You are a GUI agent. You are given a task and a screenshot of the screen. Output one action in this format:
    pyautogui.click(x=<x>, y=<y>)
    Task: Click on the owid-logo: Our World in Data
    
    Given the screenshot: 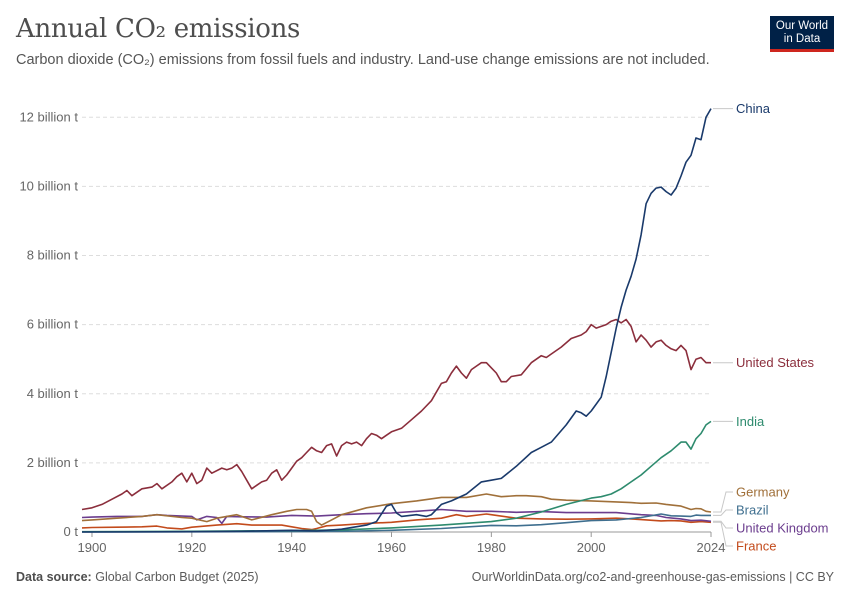 What is the action you would take?
    pyautogui.click(x=802, y=34)
    